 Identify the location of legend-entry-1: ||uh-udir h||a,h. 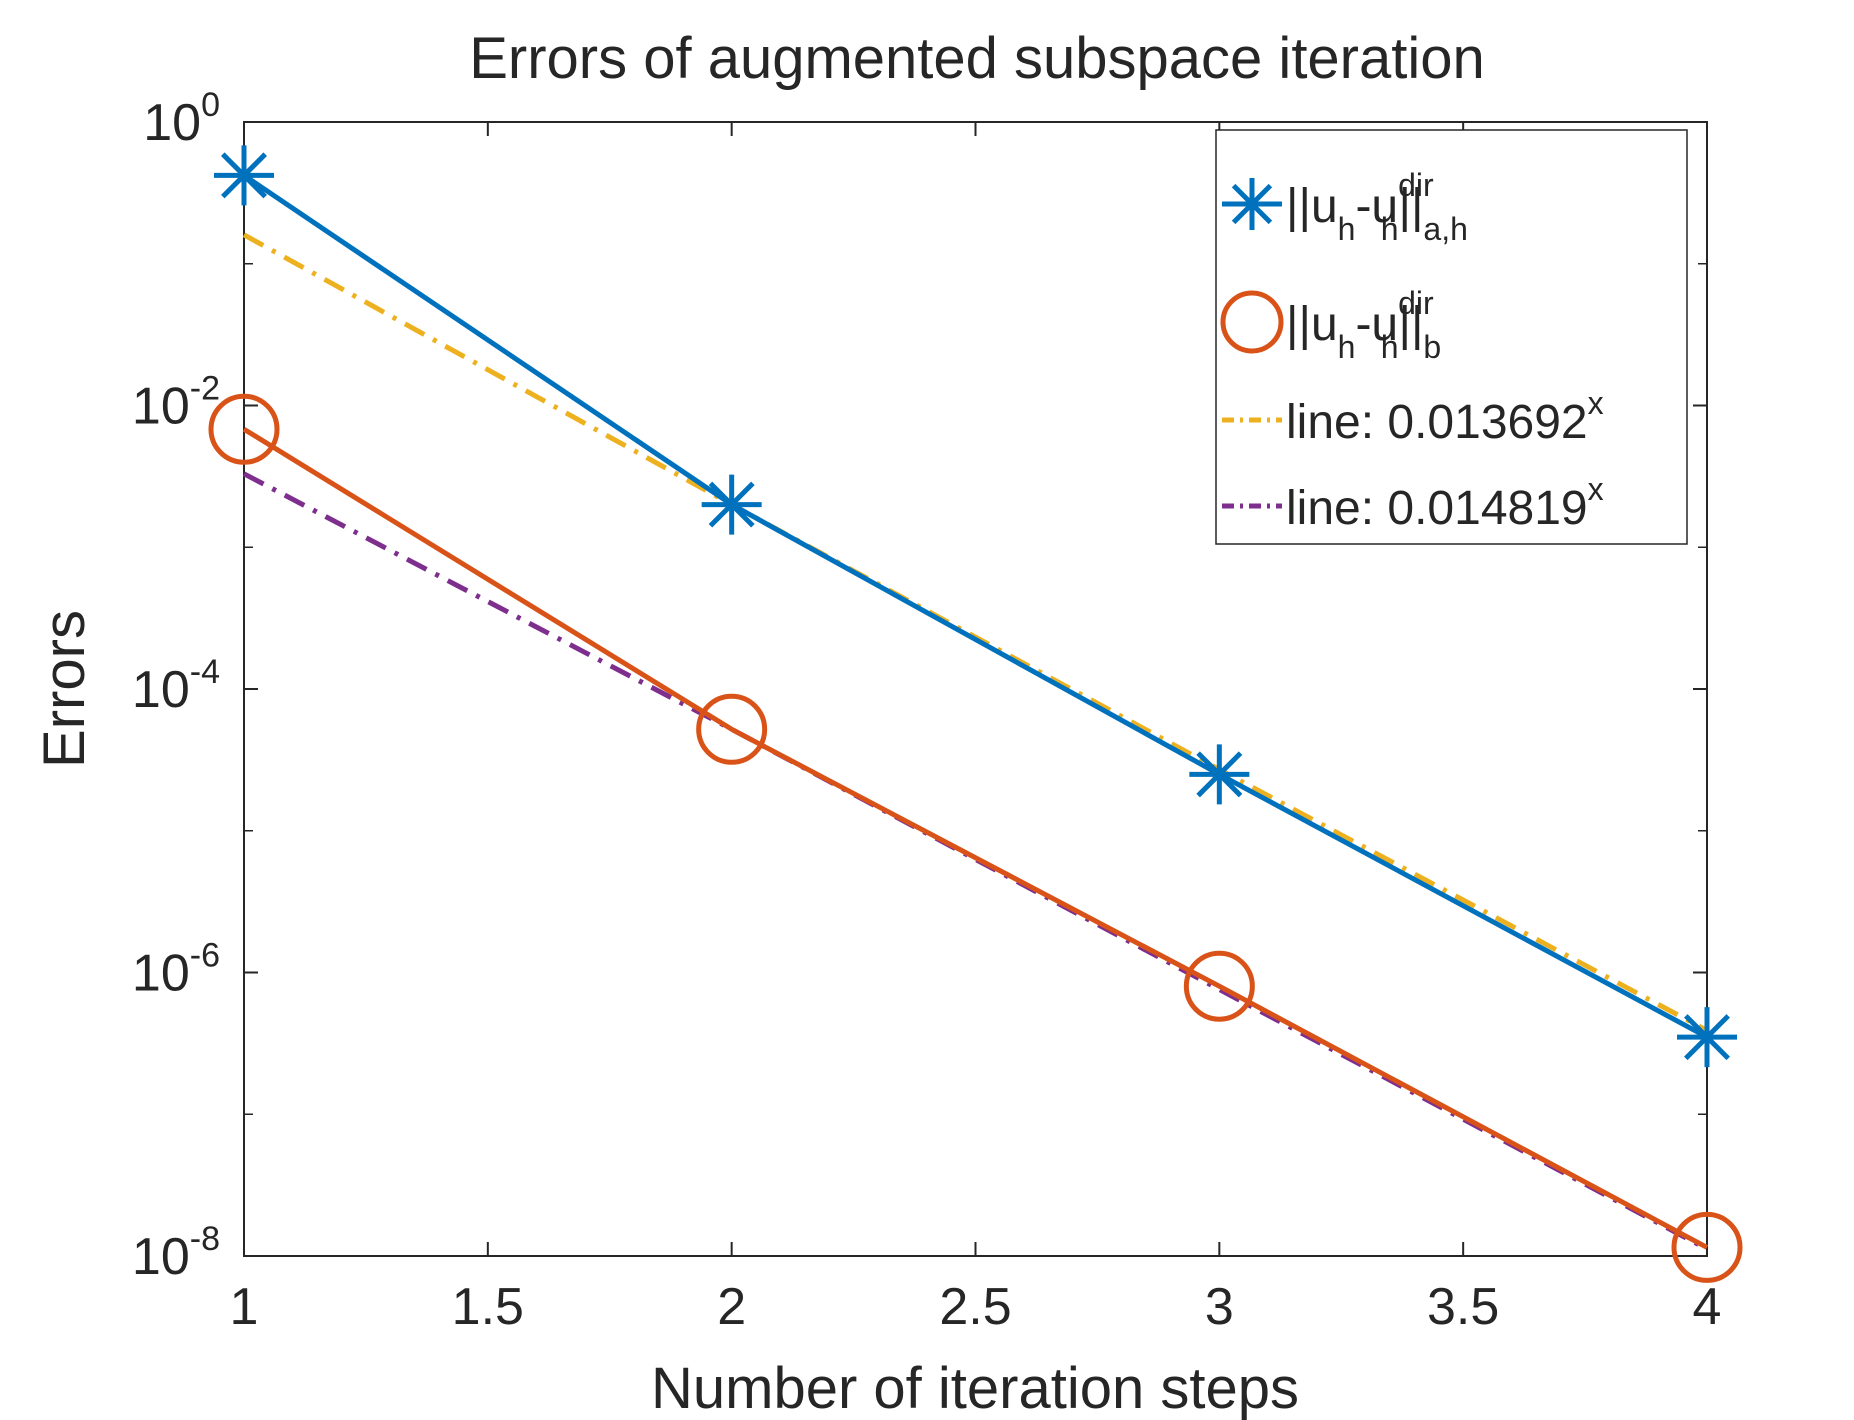
(1345, 207).